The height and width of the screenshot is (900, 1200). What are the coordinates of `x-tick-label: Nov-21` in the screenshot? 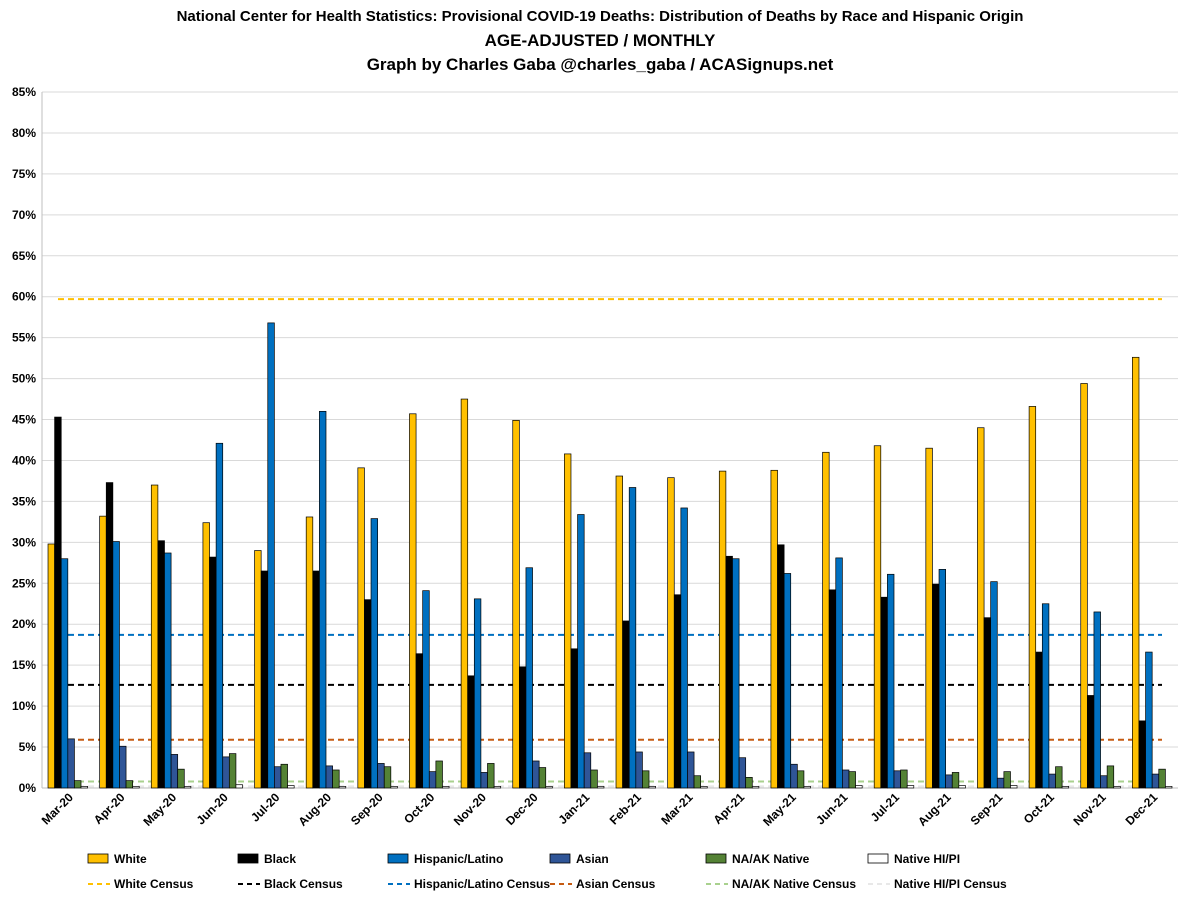 It's located at (1089, 809).